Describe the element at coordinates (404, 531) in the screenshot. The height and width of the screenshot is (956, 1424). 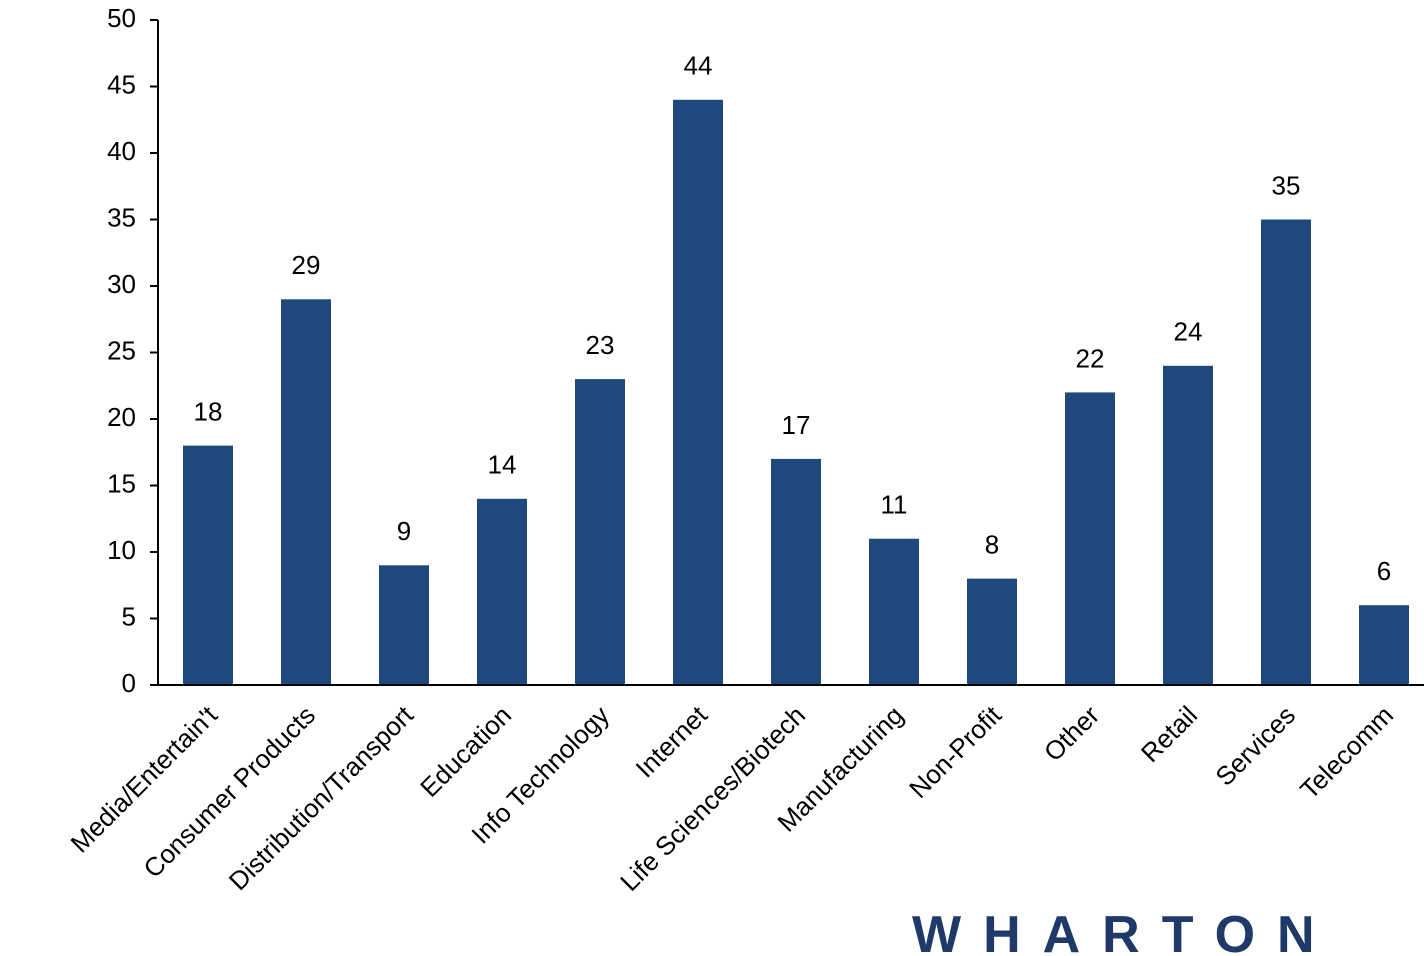
I see `value-label: 9` at that location.